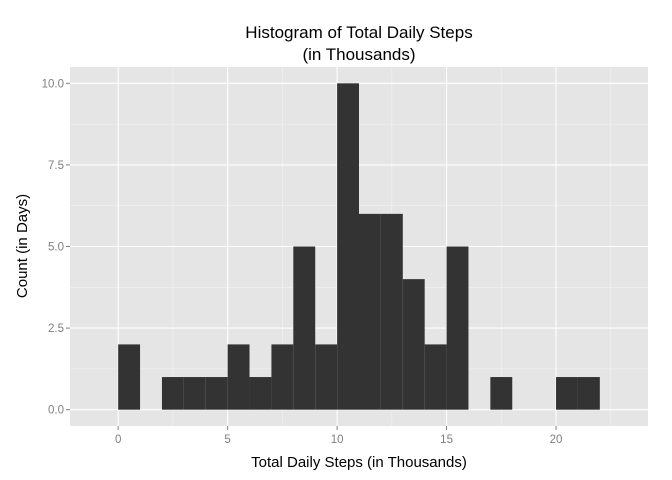 The height and width of the screenshot is (480, 672). Describe the element at coordinates (53, 84) in the screenshot. I see `y-tick-label: 10.0` at that location.